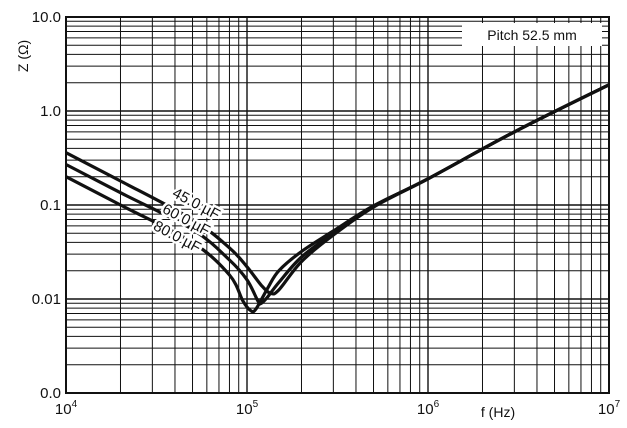 Image resolution: width=627 pixels, height=428 pixels. I want to click on annotation-text: Pitch 52.5 mm, so click(531, 35).